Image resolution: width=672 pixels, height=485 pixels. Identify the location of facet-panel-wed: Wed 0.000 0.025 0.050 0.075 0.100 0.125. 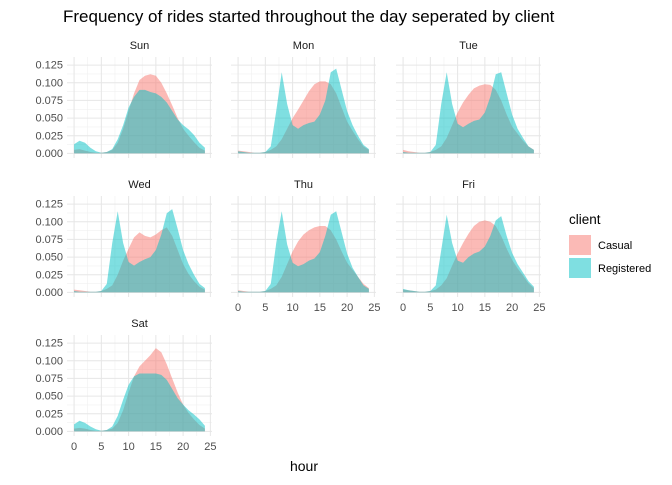
(123, 239).